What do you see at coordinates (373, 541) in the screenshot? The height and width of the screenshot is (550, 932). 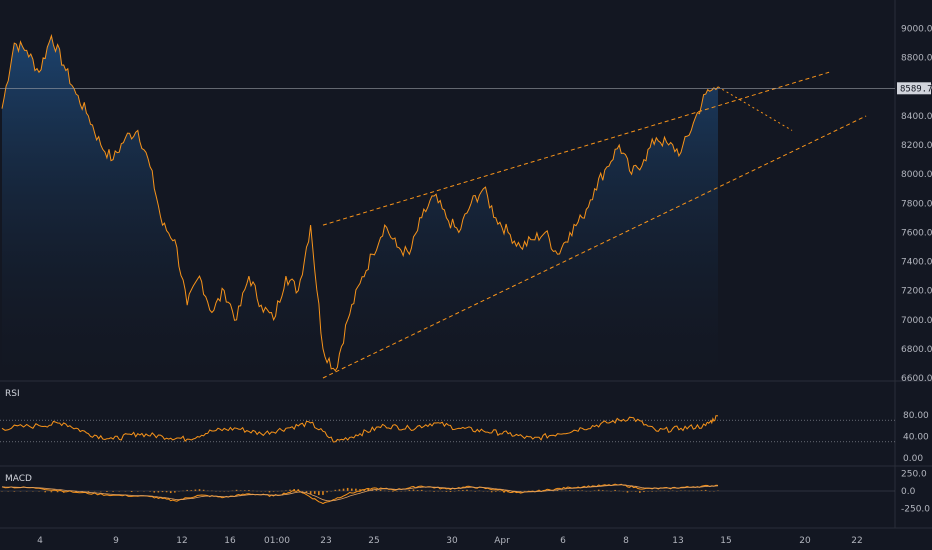 I see `time-tick-label: 25` at bounding box center [373, 541].